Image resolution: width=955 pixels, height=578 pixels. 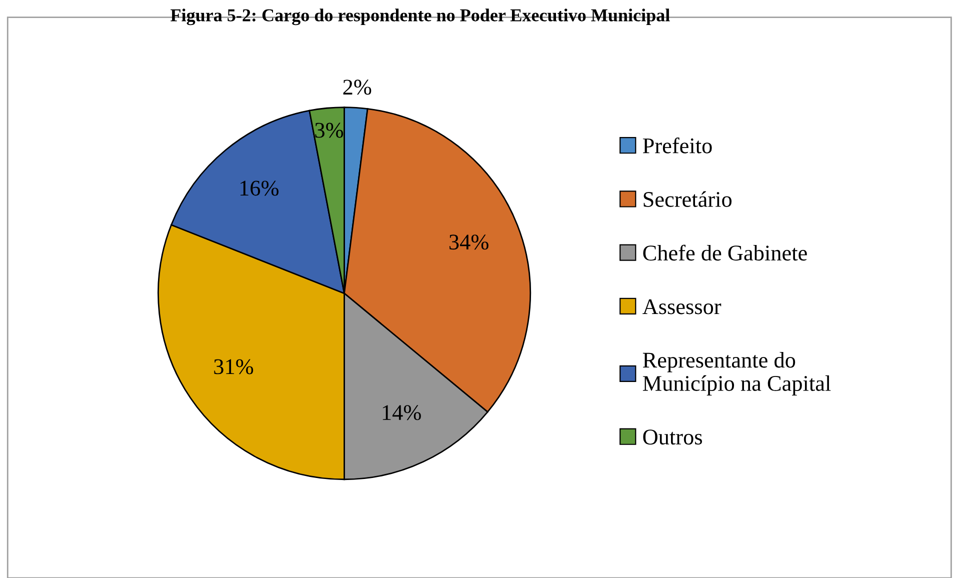 I want to click on chart-title: Figura 5-2: Cargo do respondente no Poder Executivo Municipal, so click(x=420, y=17).